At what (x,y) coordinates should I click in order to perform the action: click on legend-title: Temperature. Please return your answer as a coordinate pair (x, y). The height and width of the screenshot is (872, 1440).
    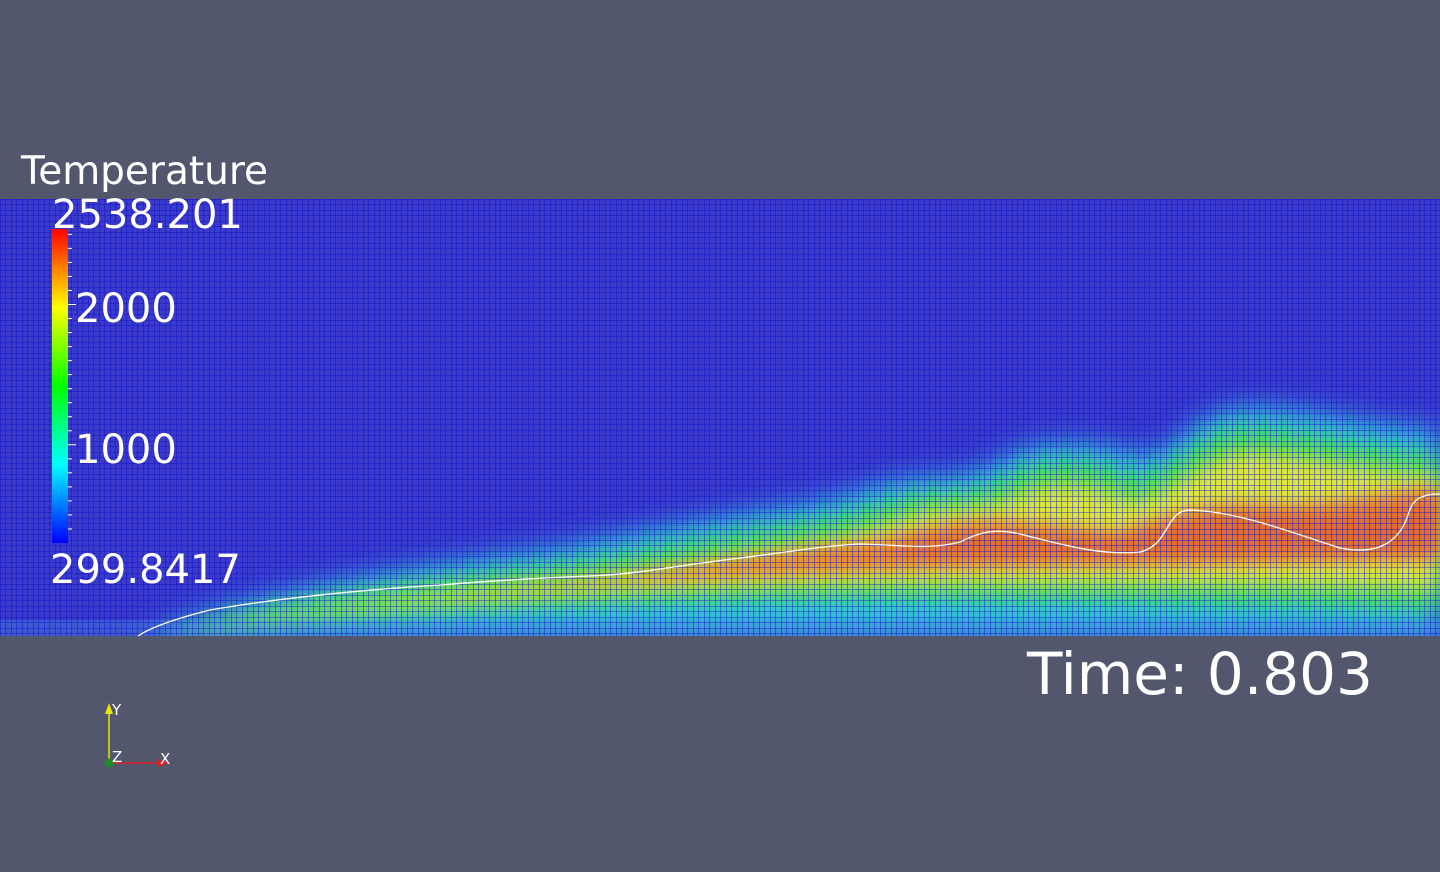
    Looking at the image, I should click on (145, 171).